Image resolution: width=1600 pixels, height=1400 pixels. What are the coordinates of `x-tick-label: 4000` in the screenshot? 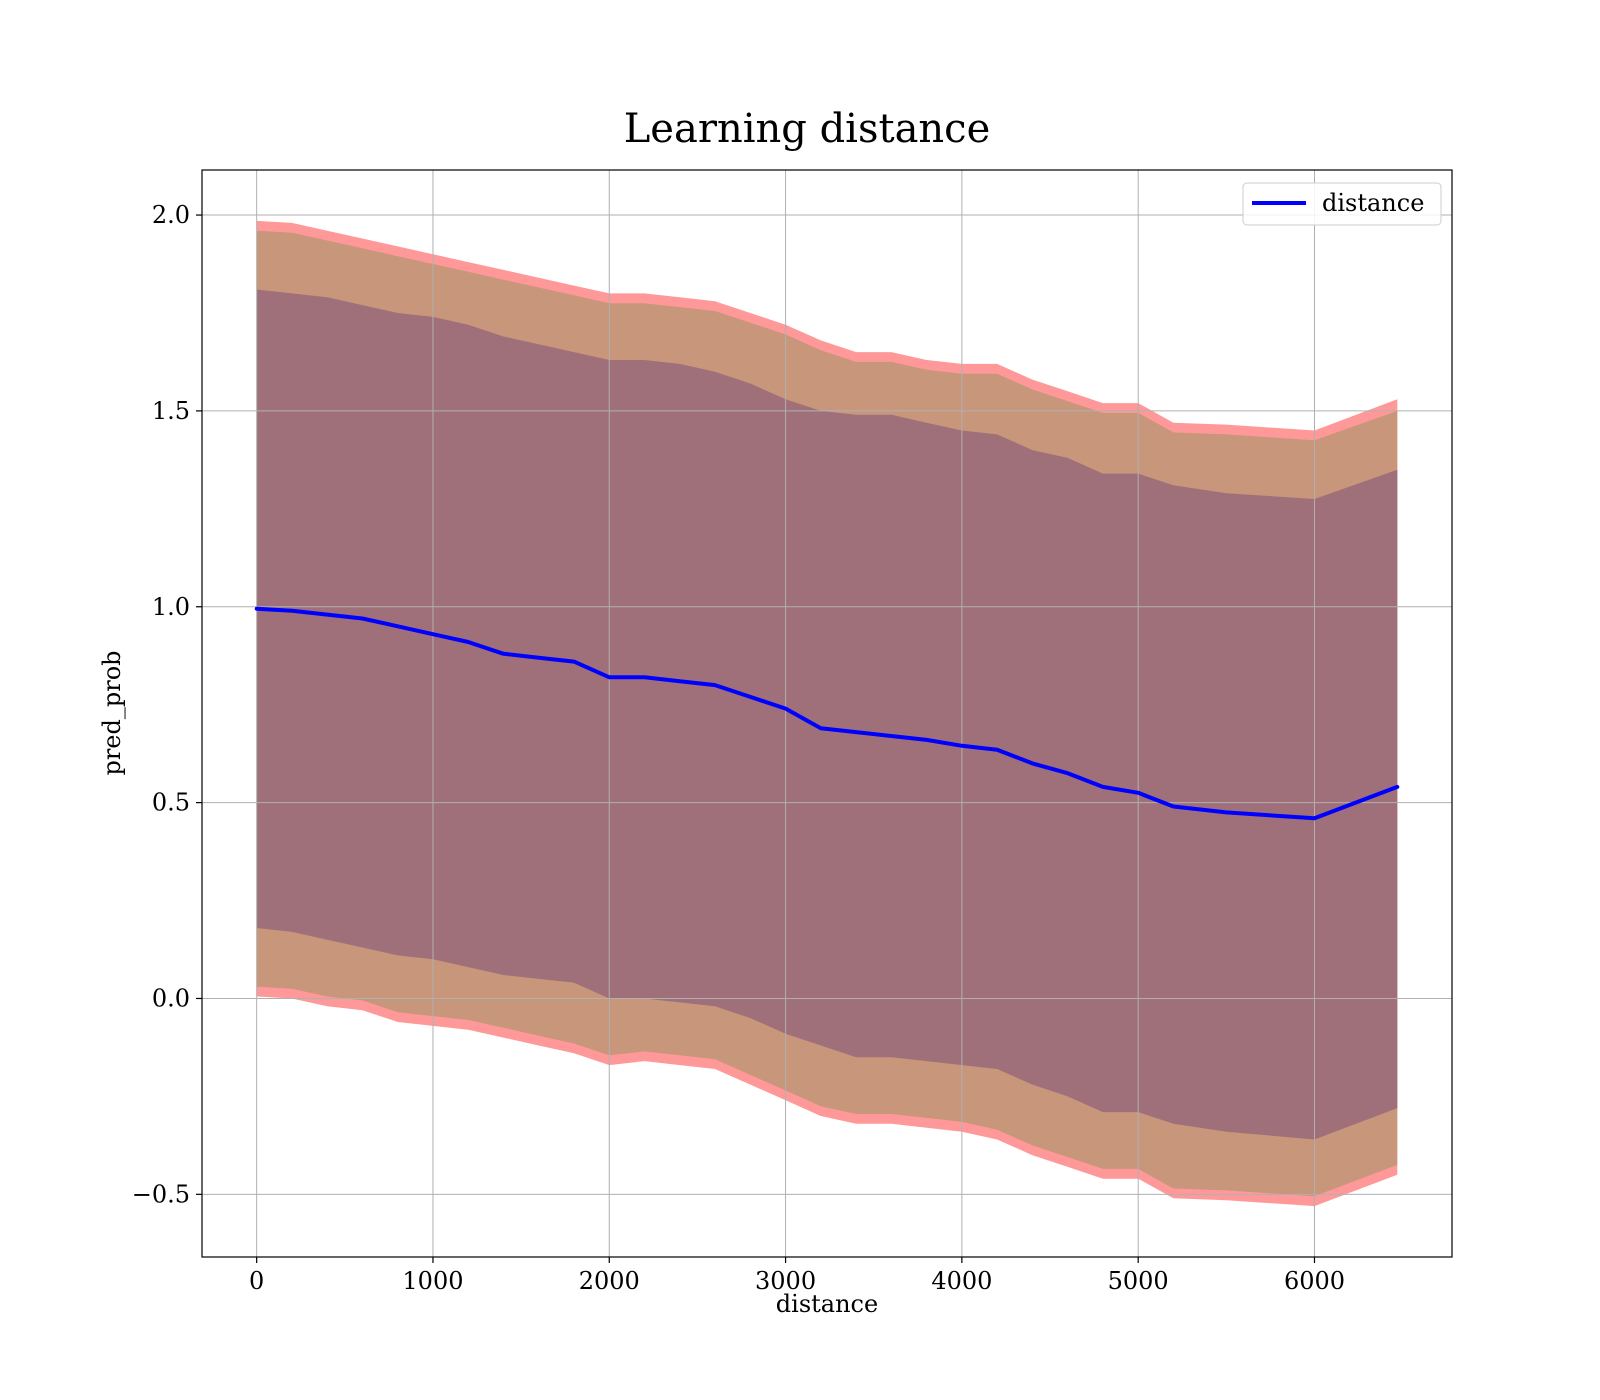 It's located at (961, 1281).